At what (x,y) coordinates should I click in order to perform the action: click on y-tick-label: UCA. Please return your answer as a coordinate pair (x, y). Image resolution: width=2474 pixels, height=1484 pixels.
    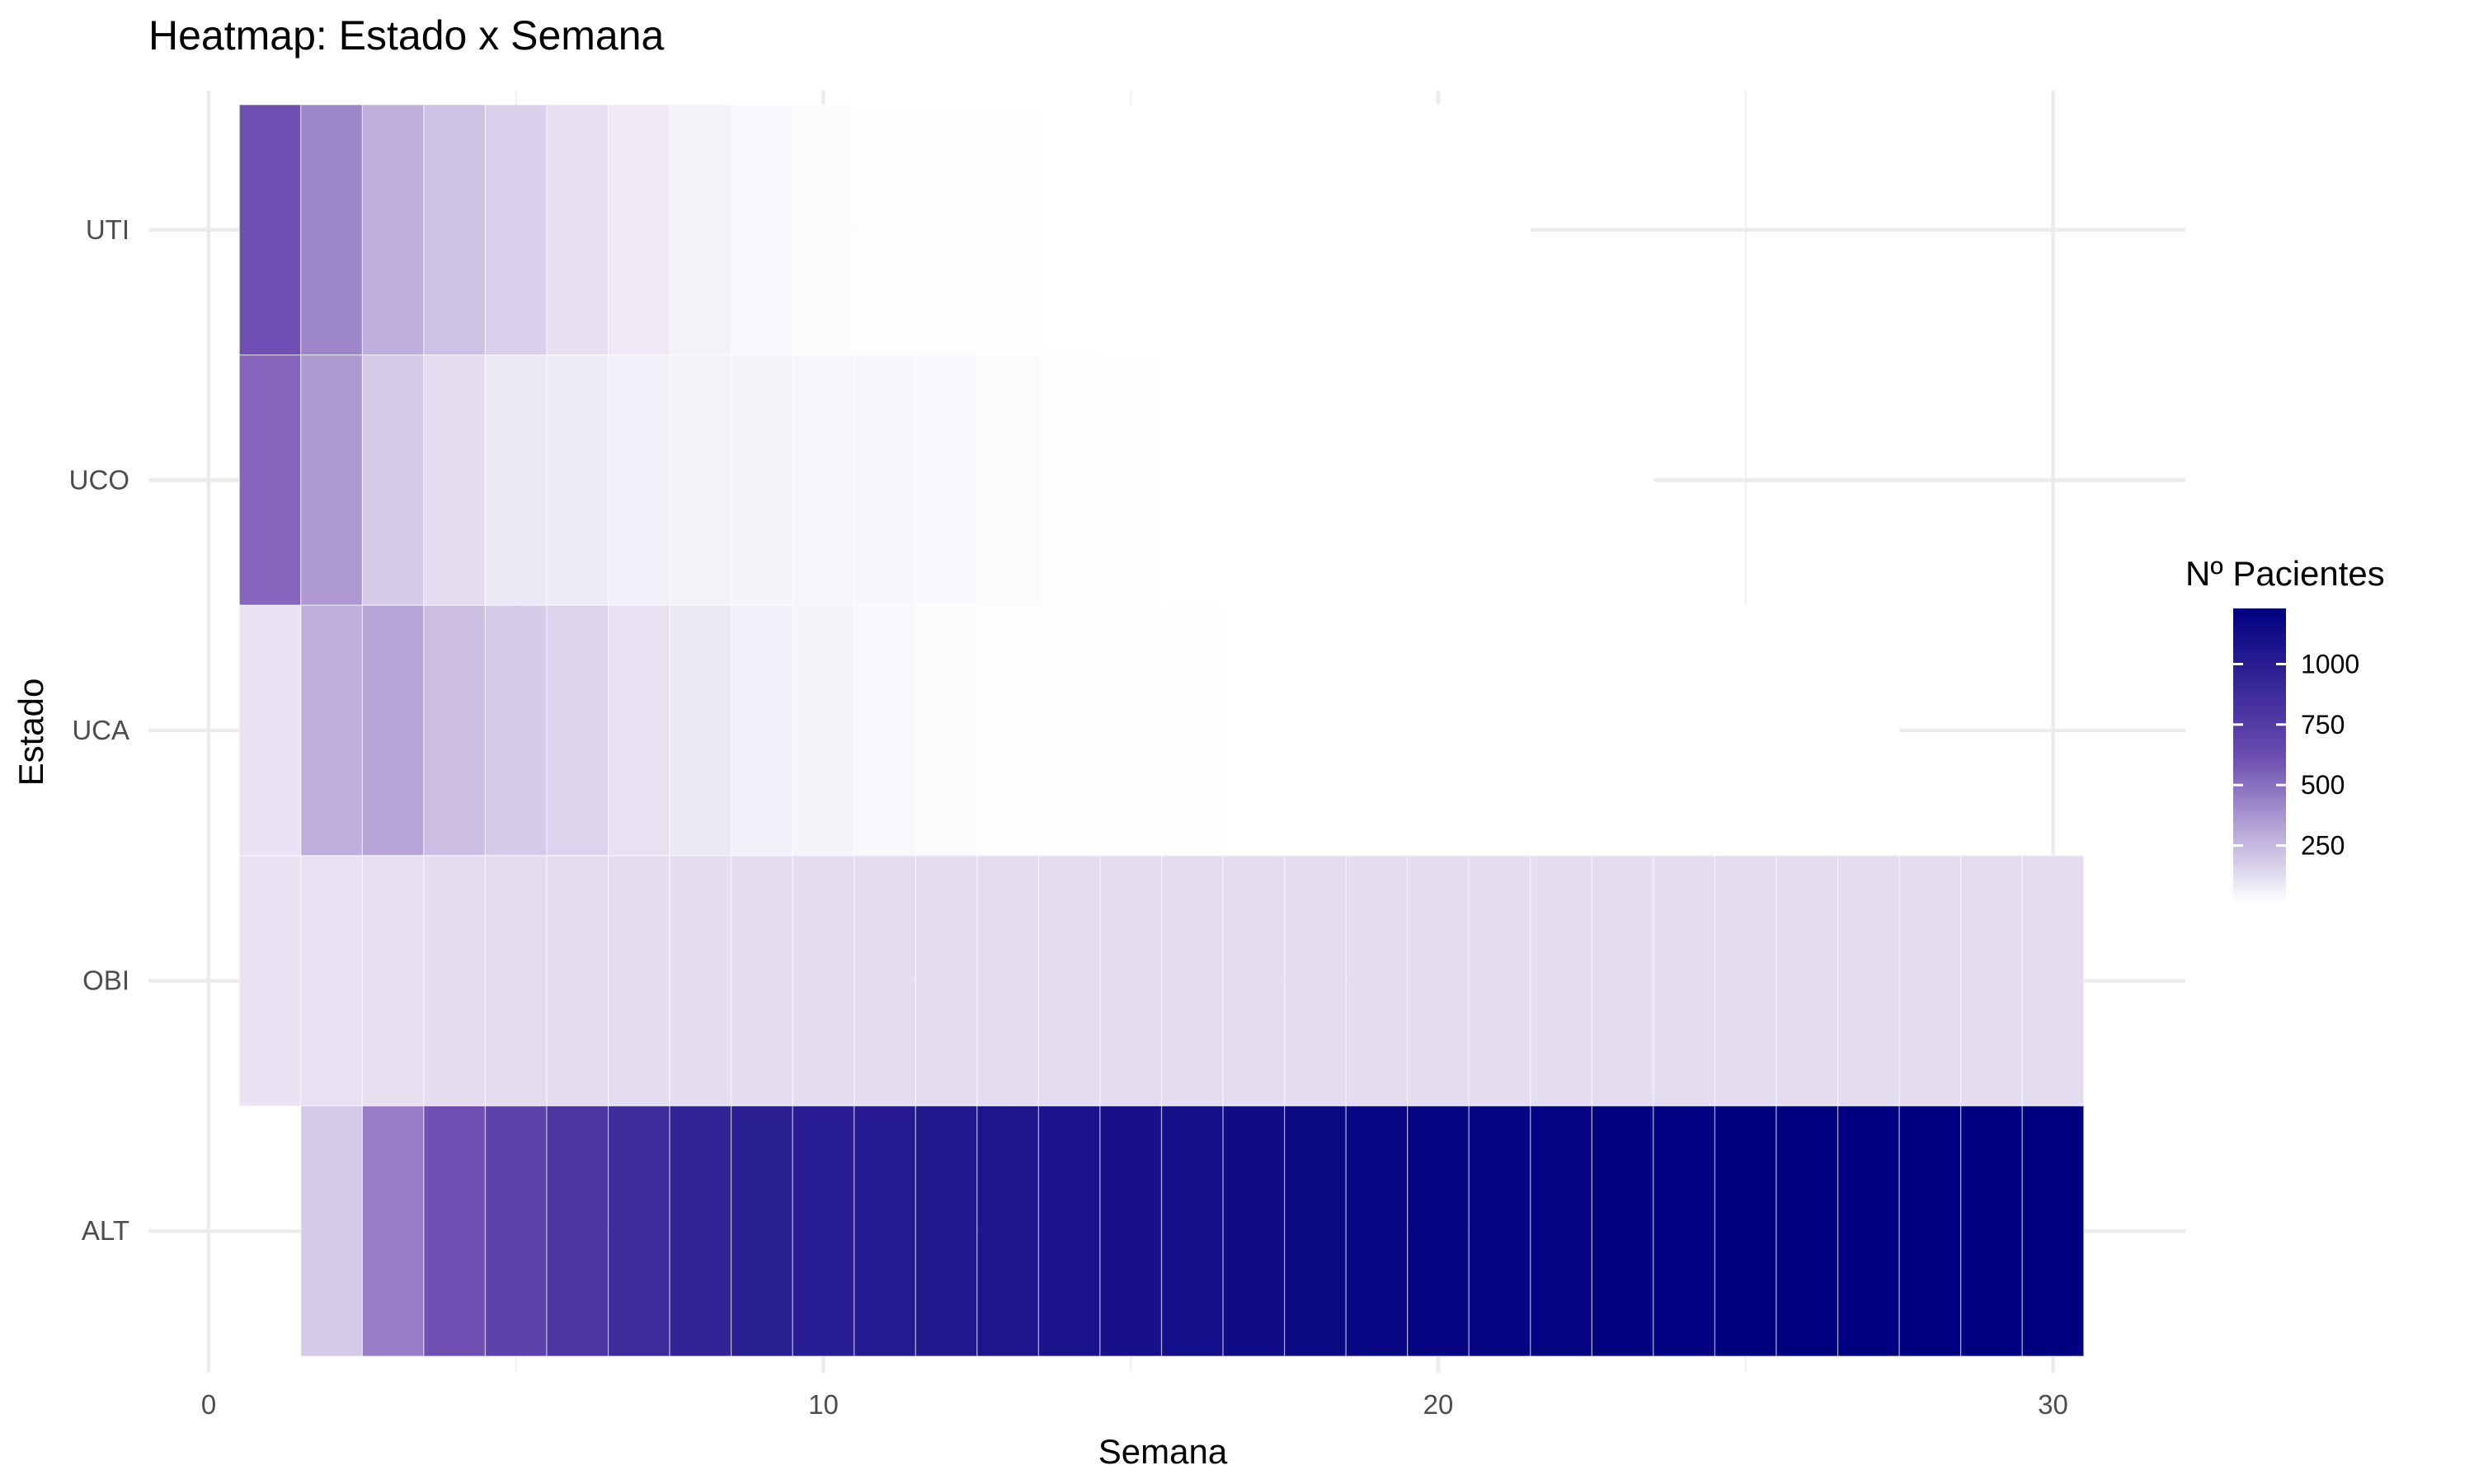
    Looking at the image, I should click on (100, 730).